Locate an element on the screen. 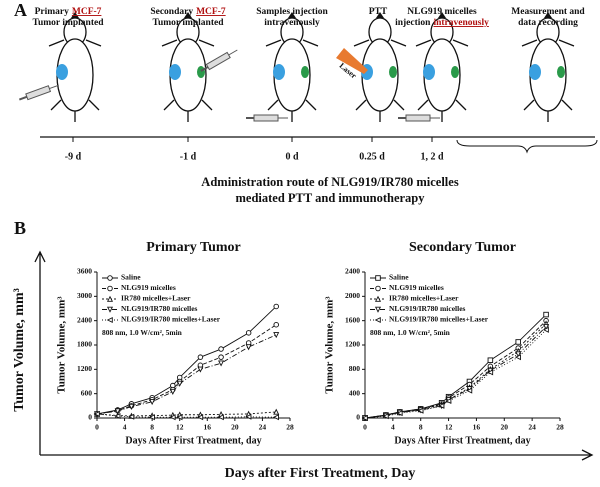  step-label: PTT is located at coordinates (378, 12).